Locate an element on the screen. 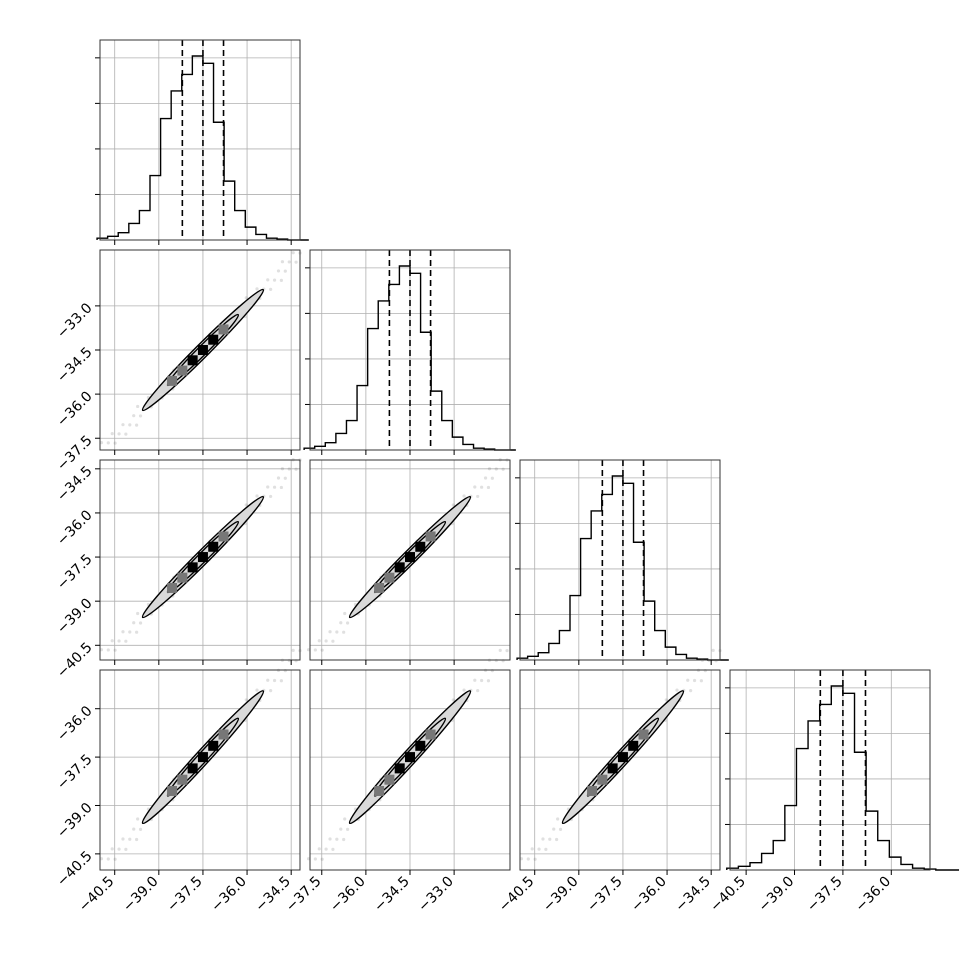 The height and width of the screenshot is (970, 970). x-tick-label: −34.5 is located at coordinates (693, 895).